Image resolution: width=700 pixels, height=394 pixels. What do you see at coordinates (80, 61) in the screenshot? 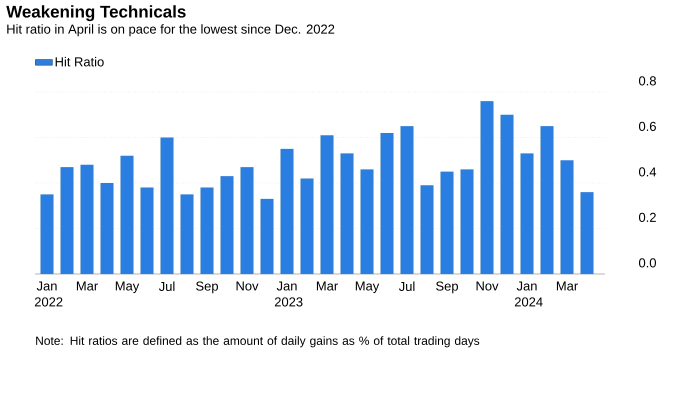
I see `legend-label: Hit Ratio` at bounding box center [80, 61].